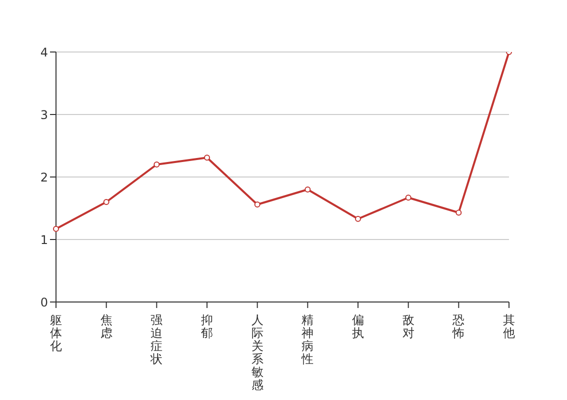  Describe the element at coordinates (207, 326) in the screenshot. I see `x-tick-label: 抑郁` at that location.